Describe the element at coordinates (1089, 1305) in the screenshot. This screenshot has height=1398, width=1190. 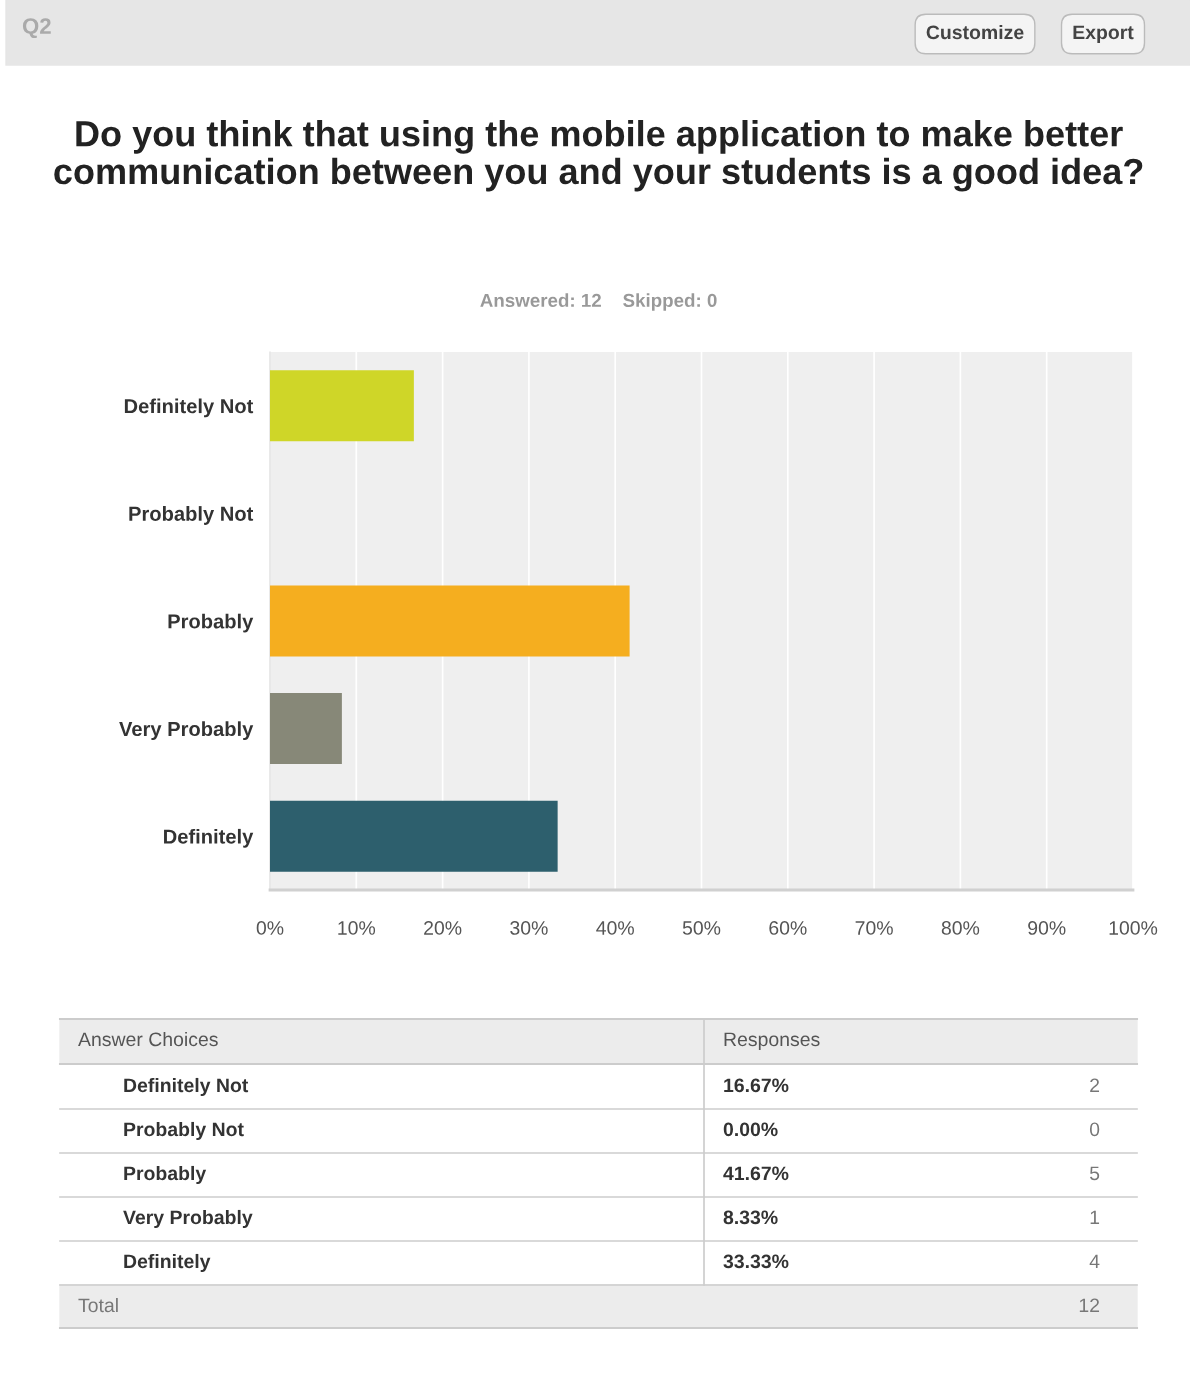
I see `text: 12` at that location.